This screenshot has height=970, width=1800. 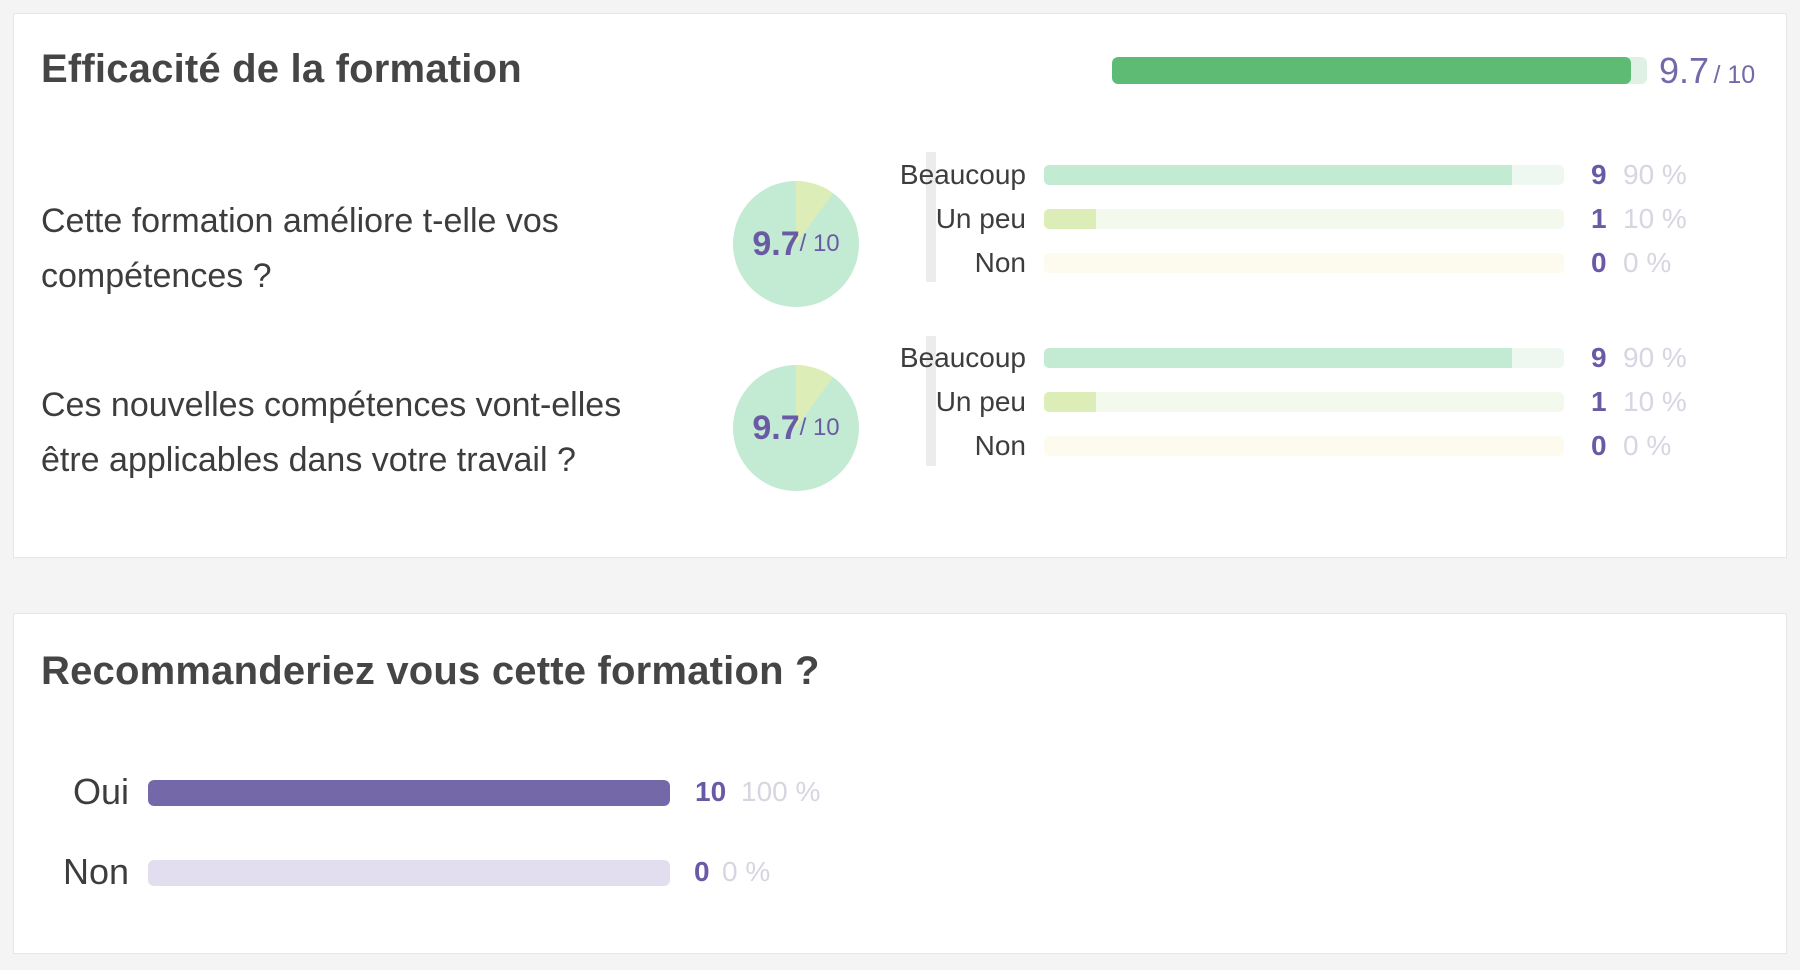 I want to click on question-1-score-pie, so click(x=796, y=244).